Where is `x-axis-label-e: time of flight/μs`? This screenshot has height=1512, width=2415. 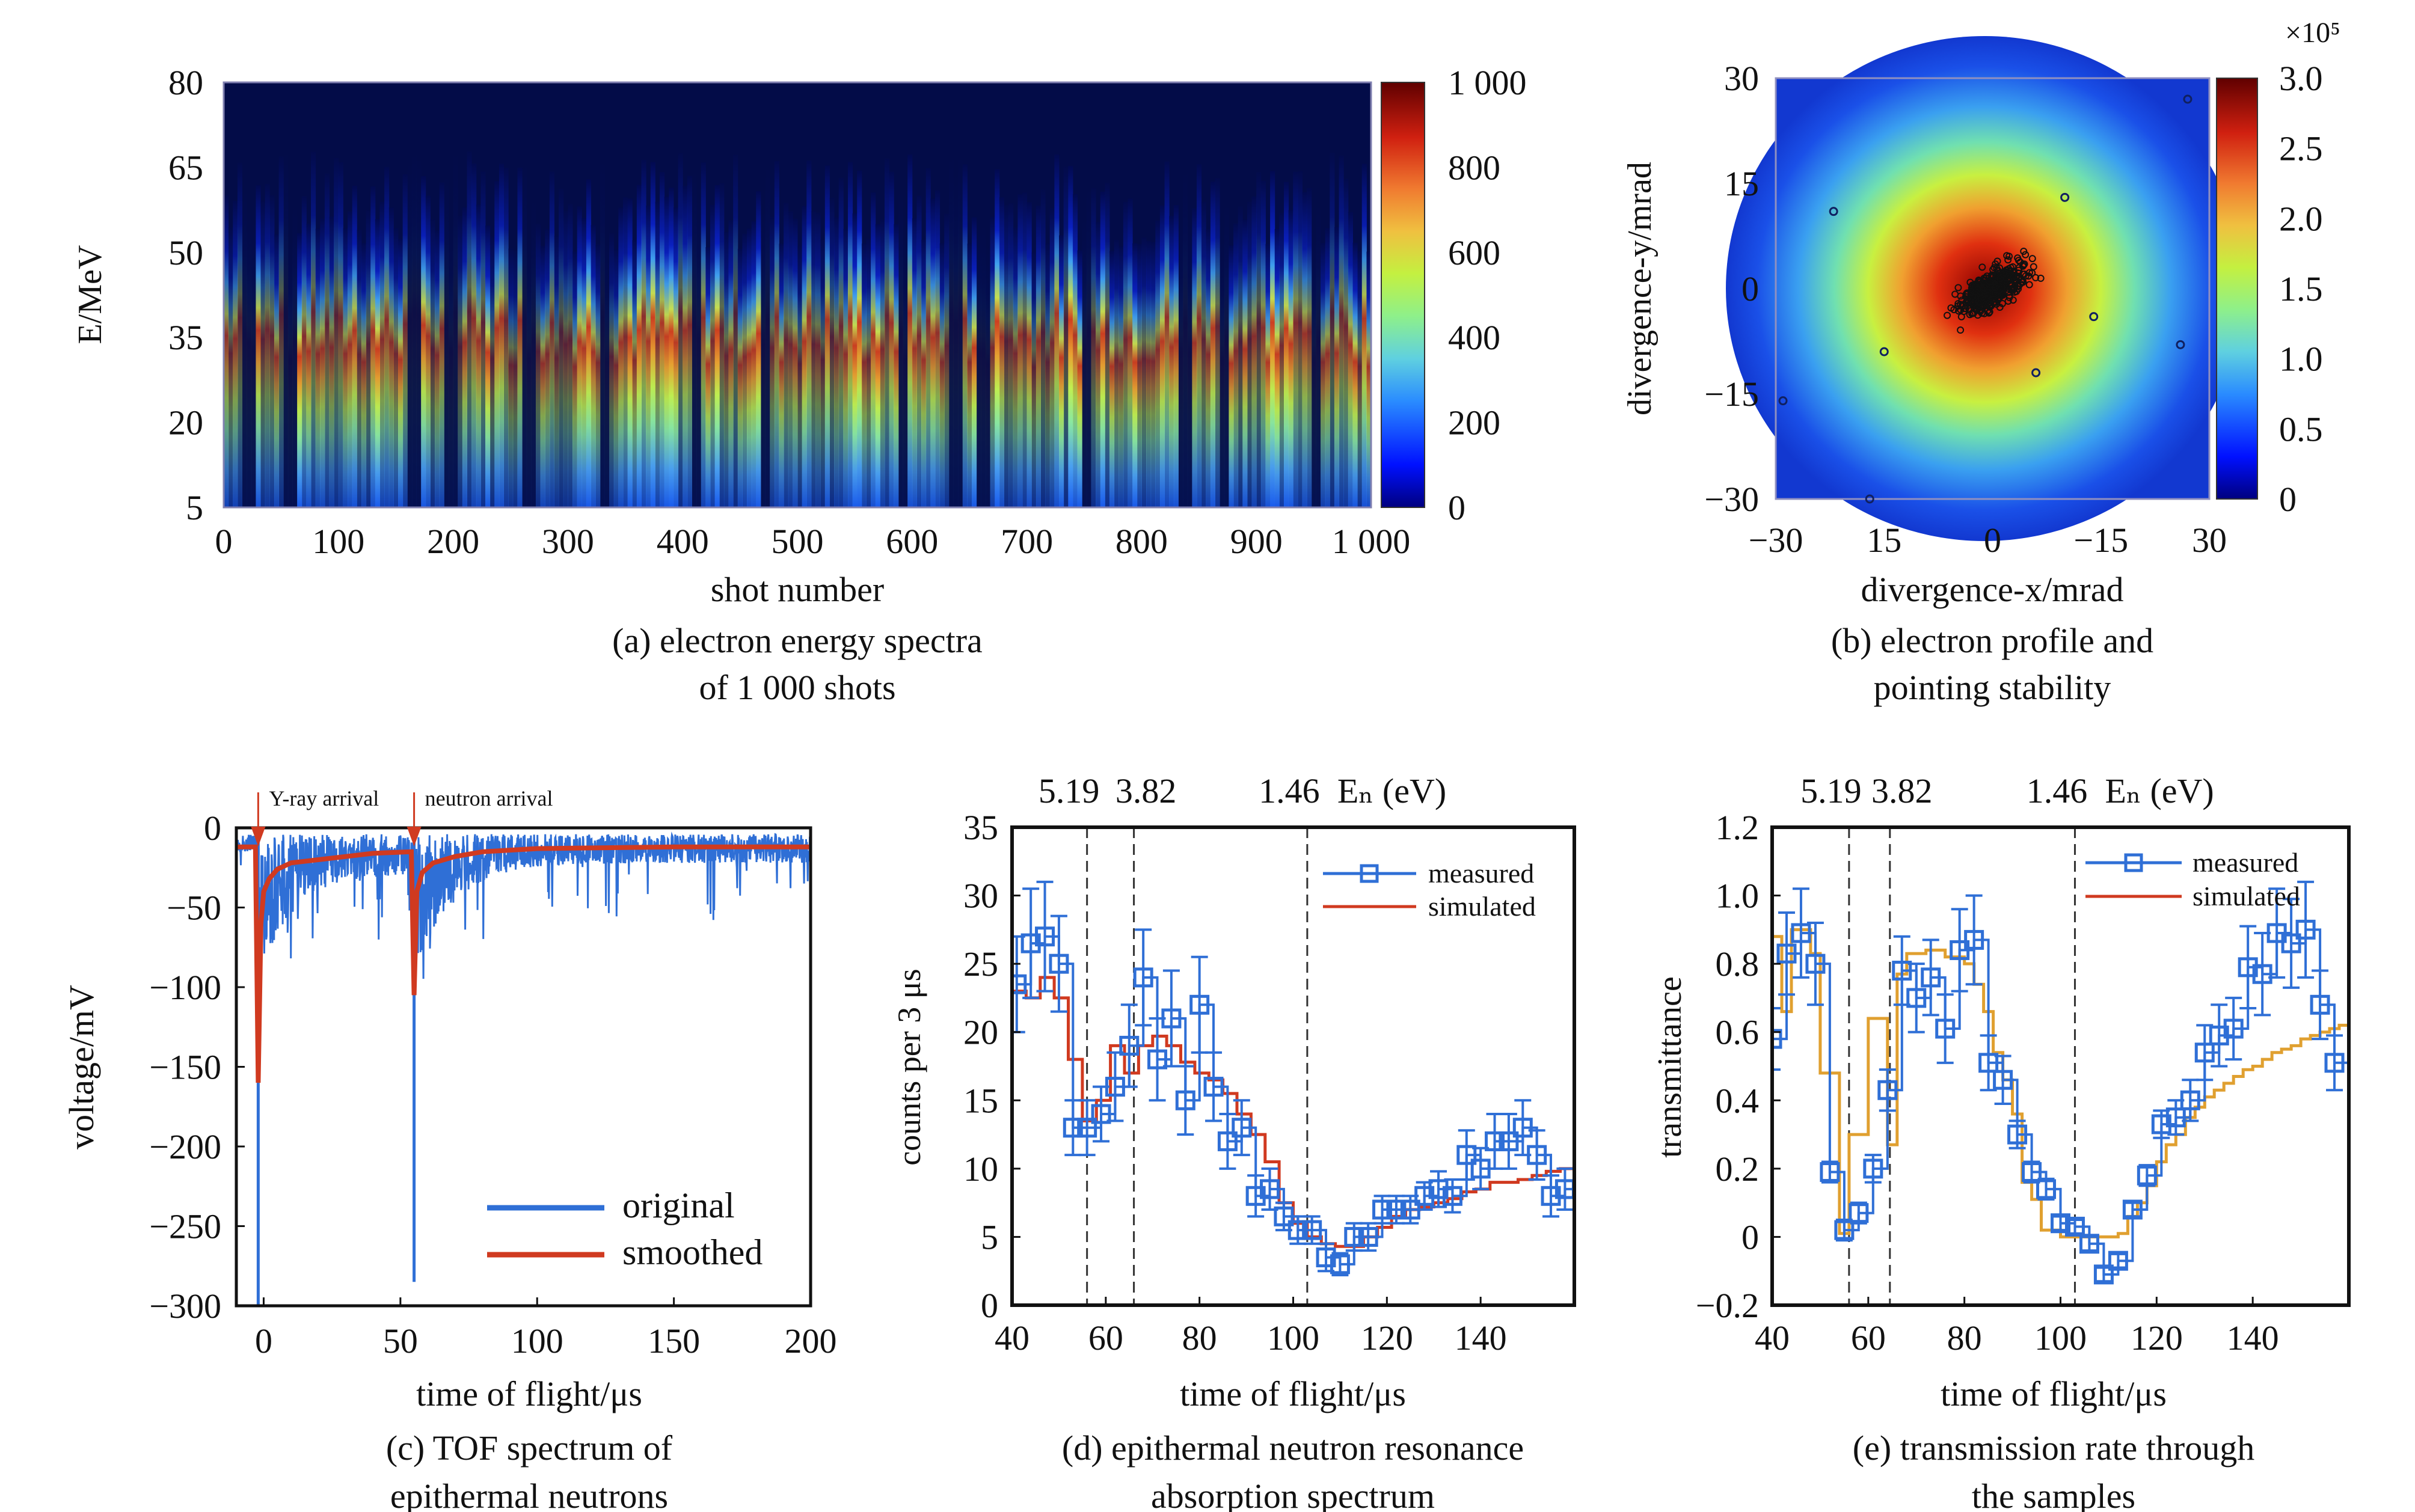 x-axis-label-e: time of flight/μs is located at coordinates (2054, 1393).